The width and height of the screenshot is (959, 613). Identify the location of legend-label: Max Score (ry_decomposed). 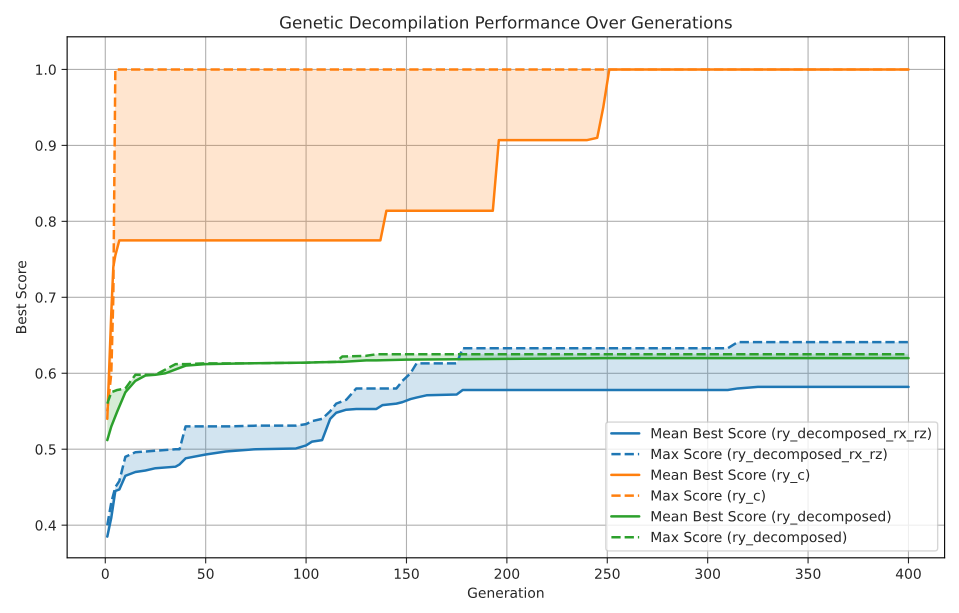
(749, 539).